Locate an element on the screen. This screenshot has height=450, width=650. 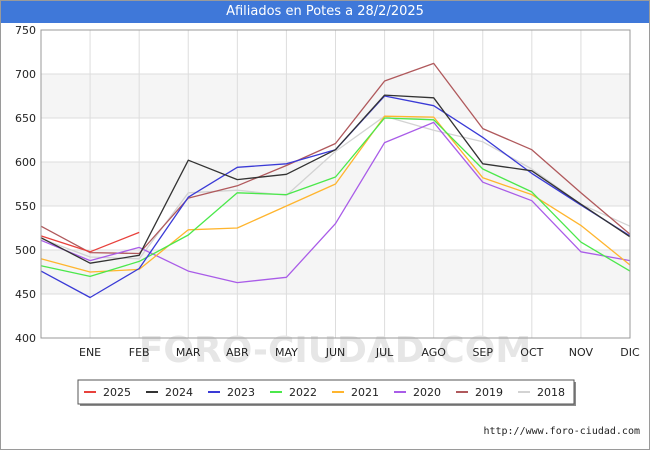
y-tick-label: 400 is located at coordinates (25, 338).